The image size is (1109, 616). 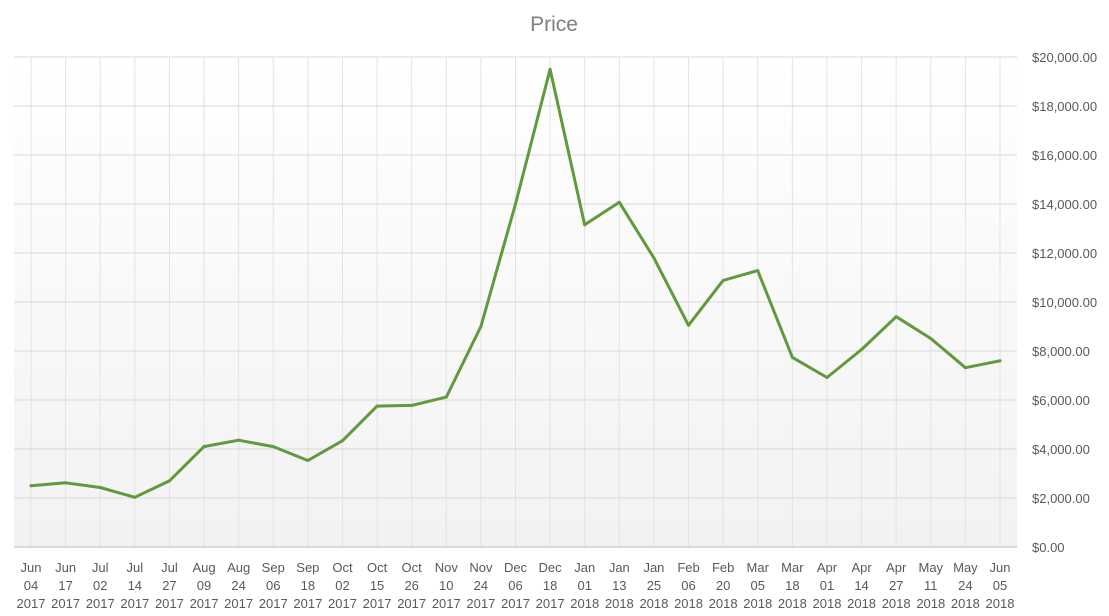 I want to click on x-tick-label: Aug 24 2017, so click(x=238, y=585).